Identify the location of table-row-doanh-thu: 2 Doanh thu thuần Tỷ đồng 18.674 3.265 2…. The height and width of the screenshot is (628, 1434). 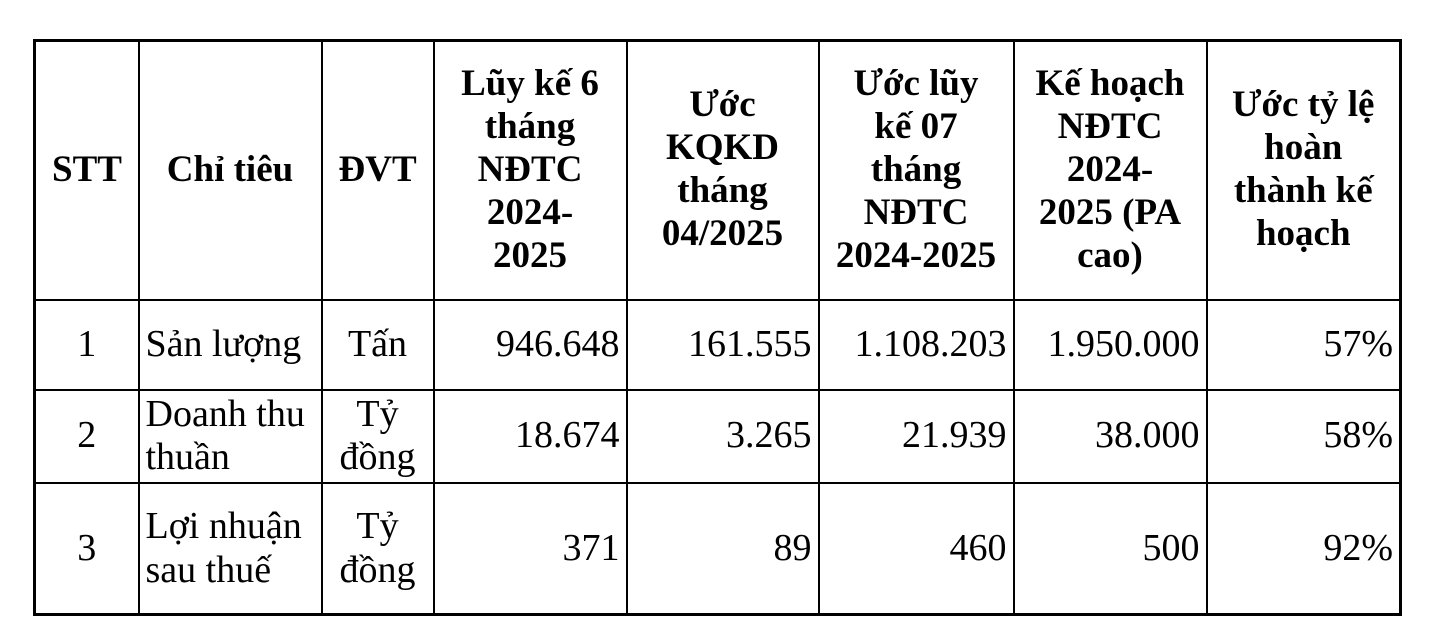
(717, 436).